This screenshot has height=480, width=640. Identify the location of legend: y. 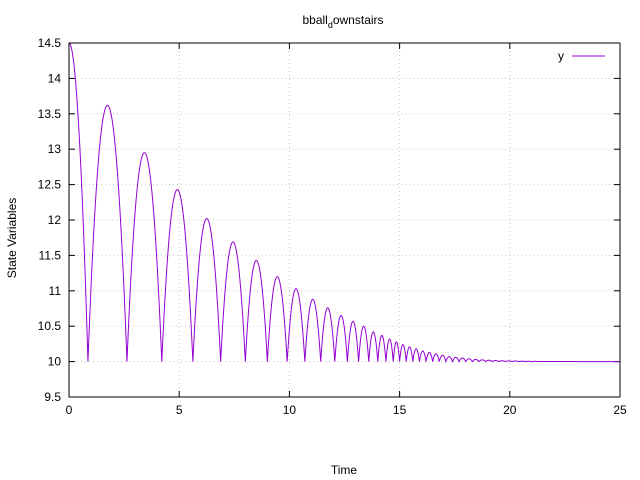
(581, 56).